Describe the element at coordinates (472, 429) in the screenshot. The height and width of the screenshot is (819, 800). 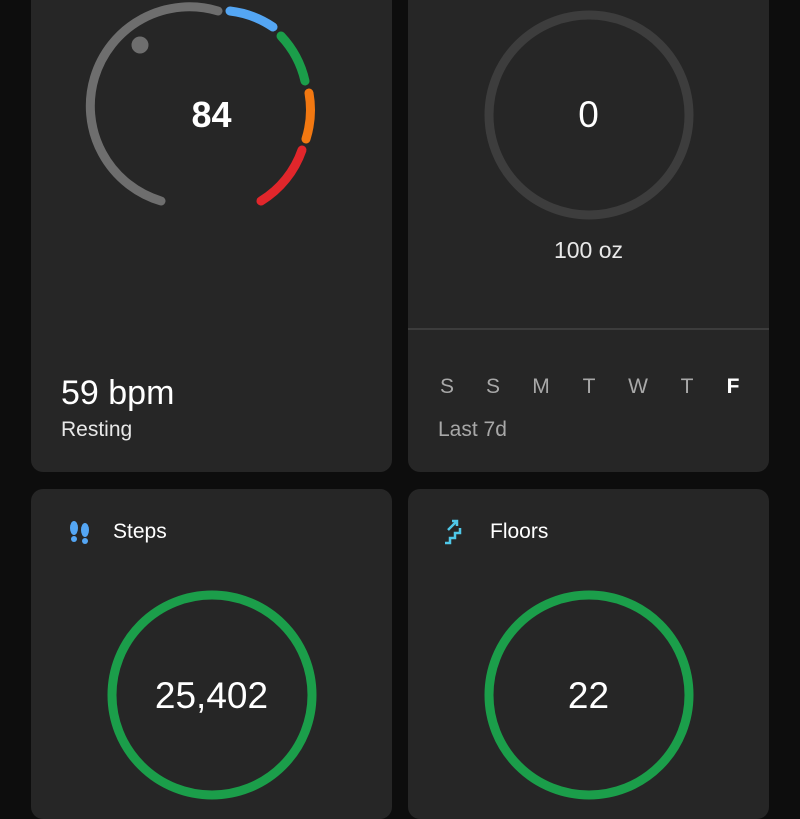
I see `period-label: Last 7d` at that location.